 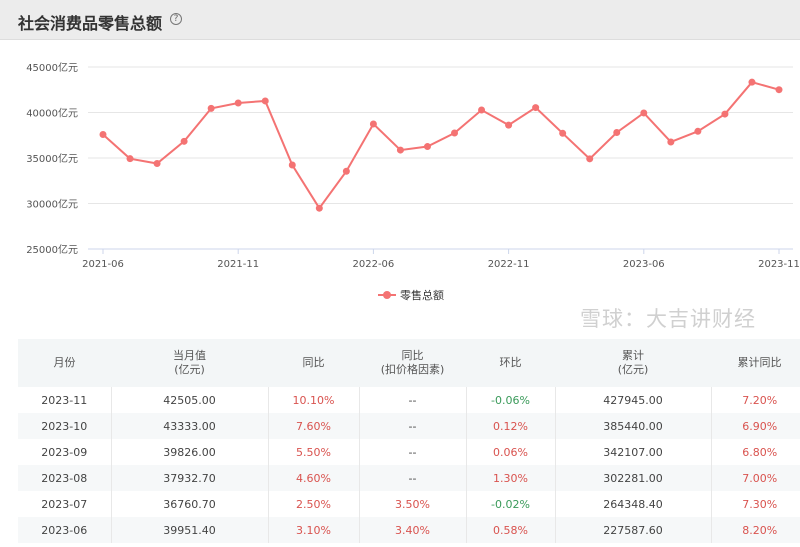 What do you see at coordinates (633, 530) in the screenshot?
I see `table-cell: 227587.60` at bounding box center [633, 530].